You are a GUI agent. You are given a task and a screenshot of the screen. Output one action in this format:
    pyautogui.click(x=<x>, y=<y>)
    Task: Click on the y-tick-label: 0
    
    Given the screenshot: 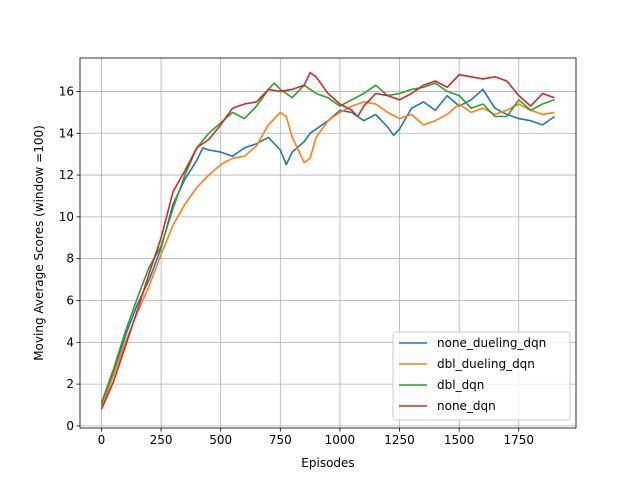 What is the action you would take?
    pyautogui.click(x=70, y=426)
    